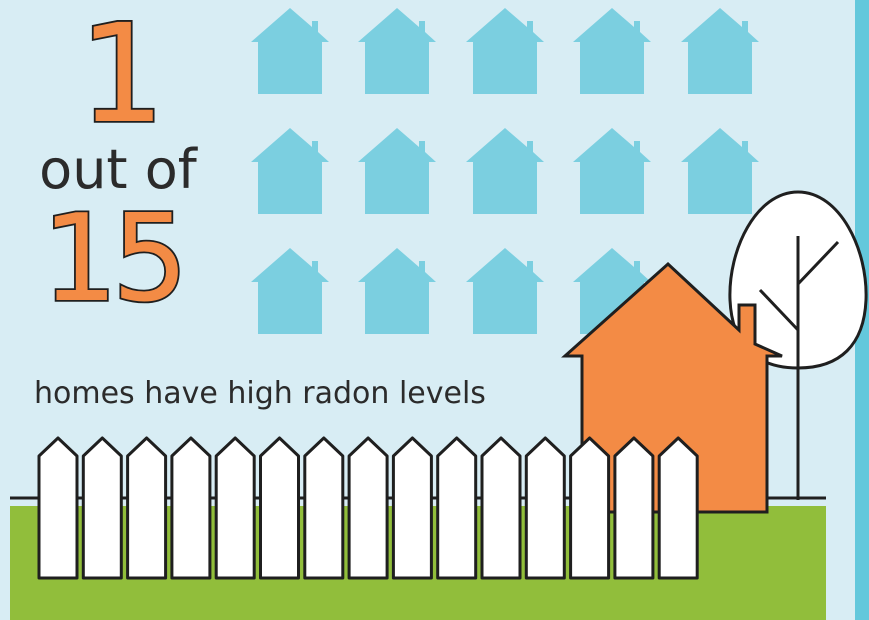 This screenshot has height=620, width=869. I want to click on tree-icon, so click(798, 345).